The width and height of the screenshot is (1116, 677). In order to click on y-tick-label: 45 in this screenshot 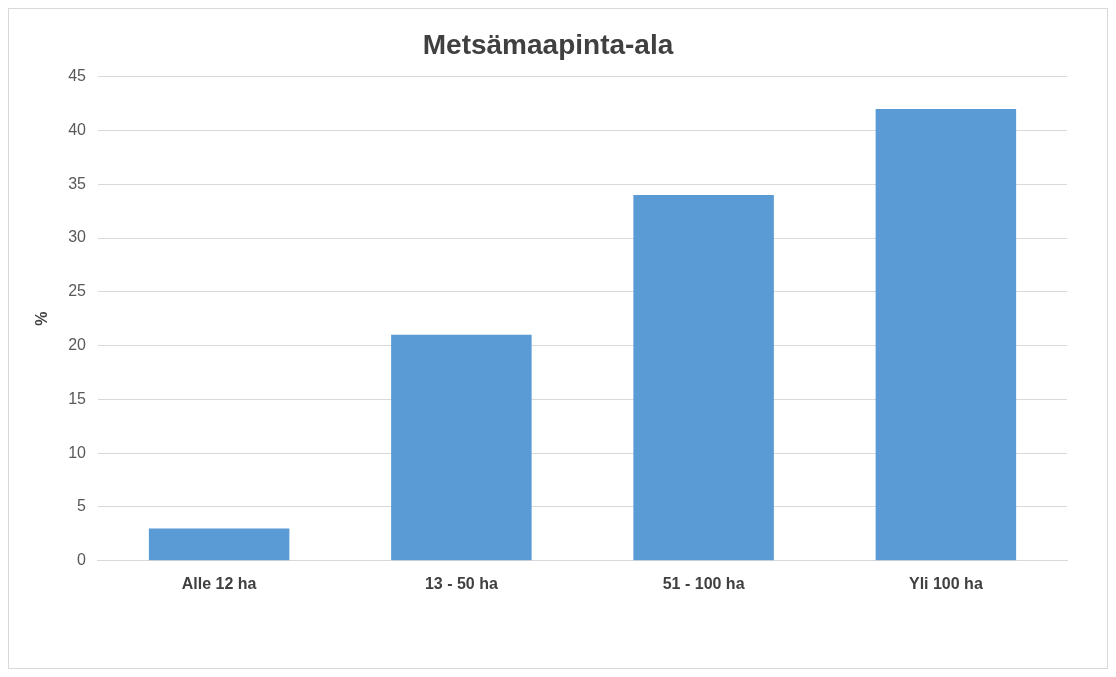, I will do `click(77, 76)`.